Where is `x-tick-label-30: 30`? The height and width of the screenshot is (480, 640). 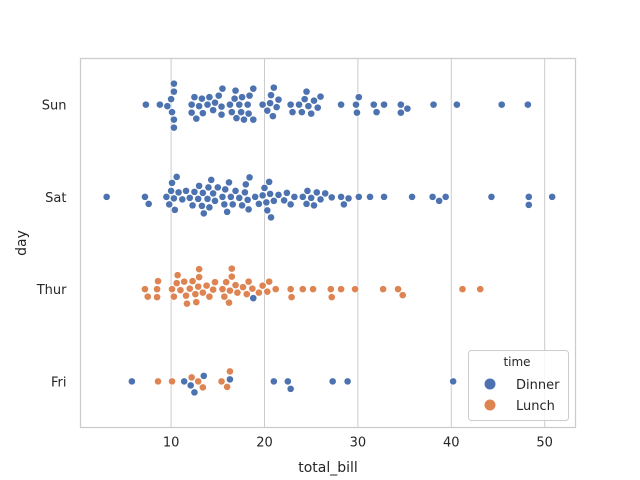
x-tick-label-30: 30 is located at coordinates (358, 443).